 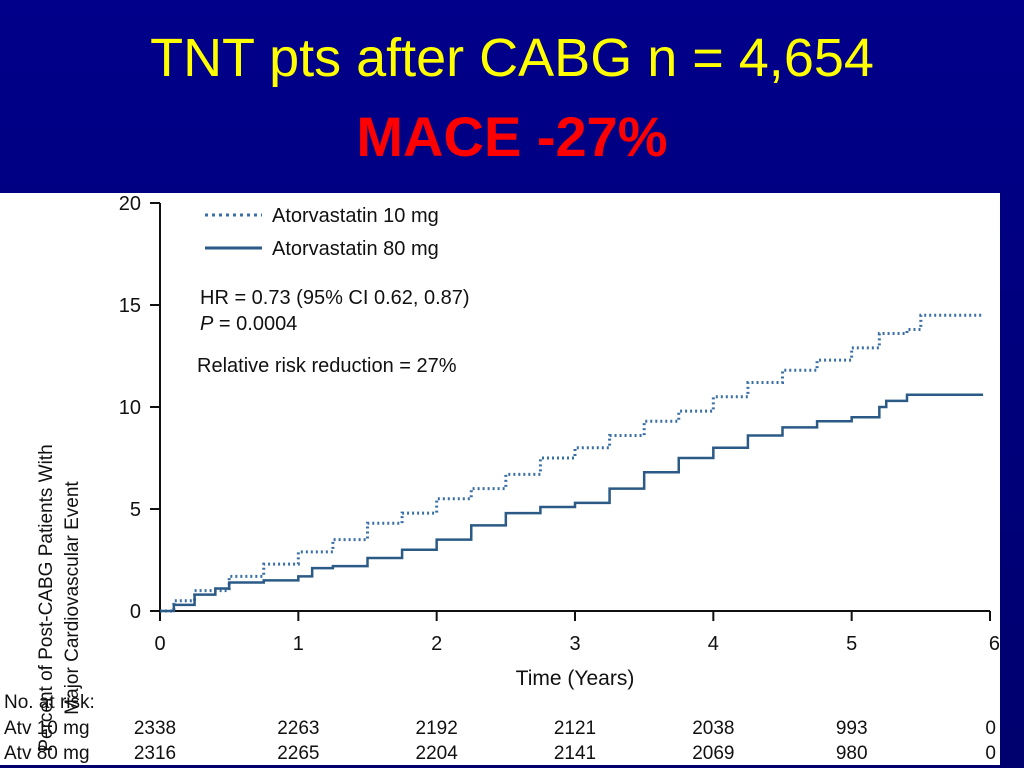 What do you see at coordinates (155, 728) in the screenshot?
I see `risk-cell: 2338` at bounding box center [155, 728].